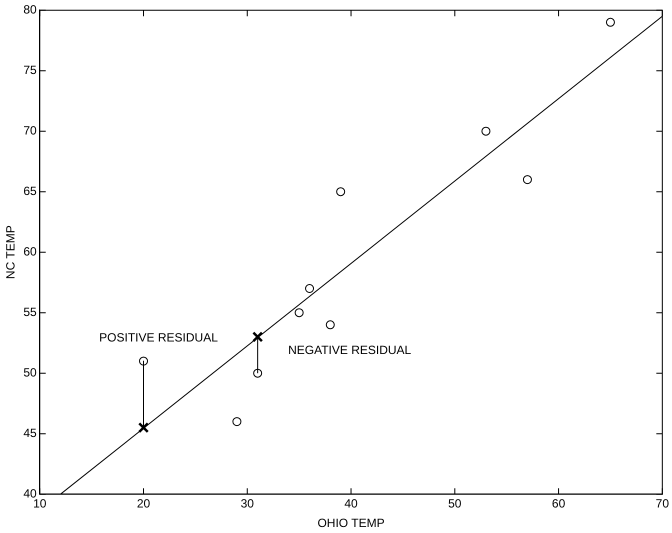 The height and width of the screenshot is (533, 672). What do you see at coordinates (11, 252) in the screenshot?
I see `y-axis-title: NC TEMP` at bounding box center [11, 252].